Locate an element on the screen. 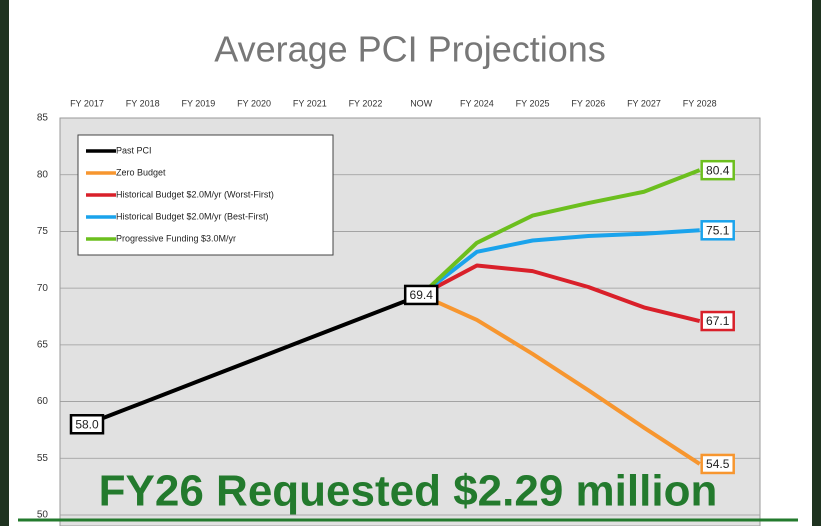 This screenshot has width=821, height=526. y-tick-label: 75 is located at coordinates (43, 231).